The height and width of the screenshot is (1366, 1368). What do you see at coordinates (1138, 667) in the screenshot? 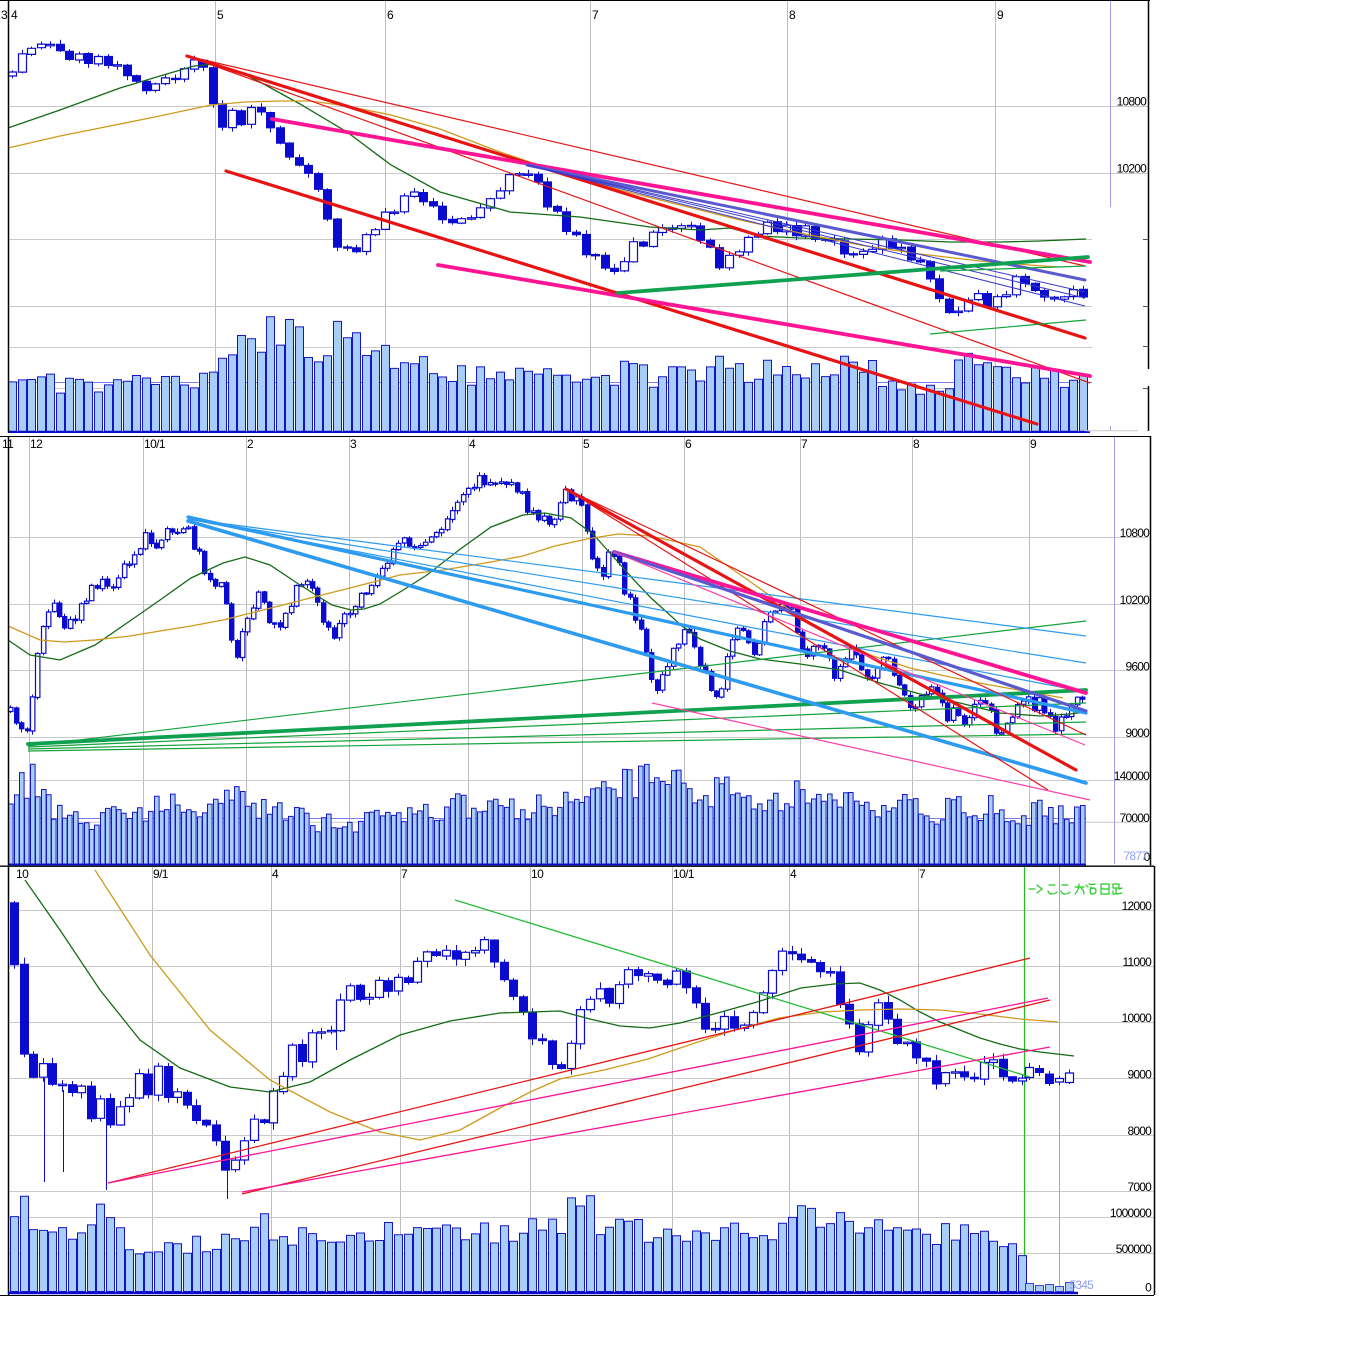
I see `svg-text: 9600` at bounding box center [1138, 667].